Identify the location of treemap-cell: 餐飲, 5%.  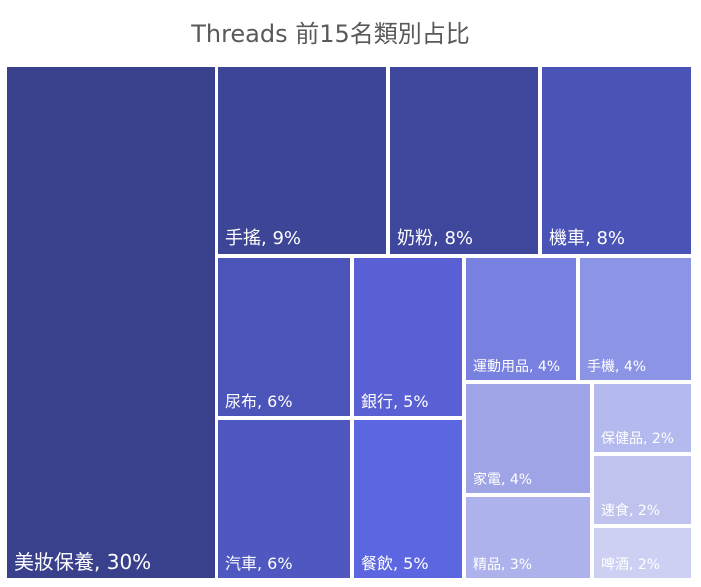
(408, 499).